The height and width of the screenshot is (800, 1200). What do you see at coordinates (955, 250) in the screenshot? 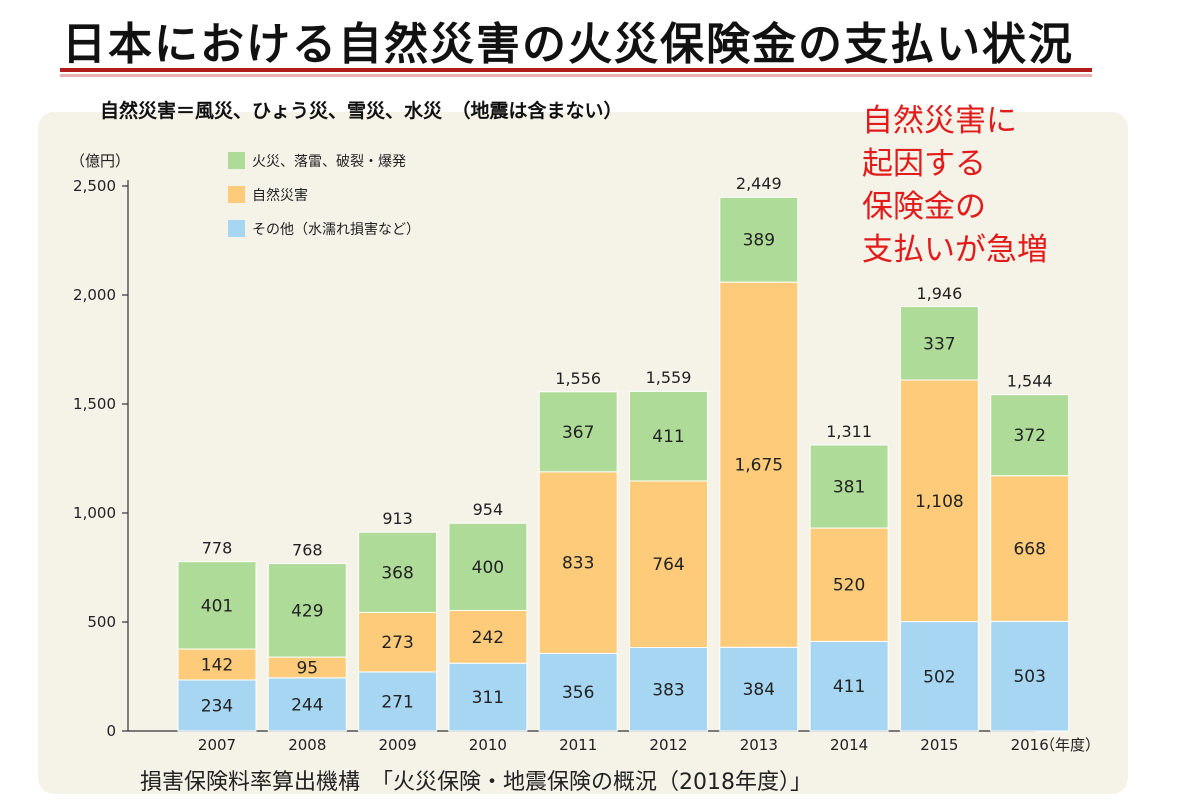
I see `callout-line-4: 支払いが急増` at bounding box center [955, 250].